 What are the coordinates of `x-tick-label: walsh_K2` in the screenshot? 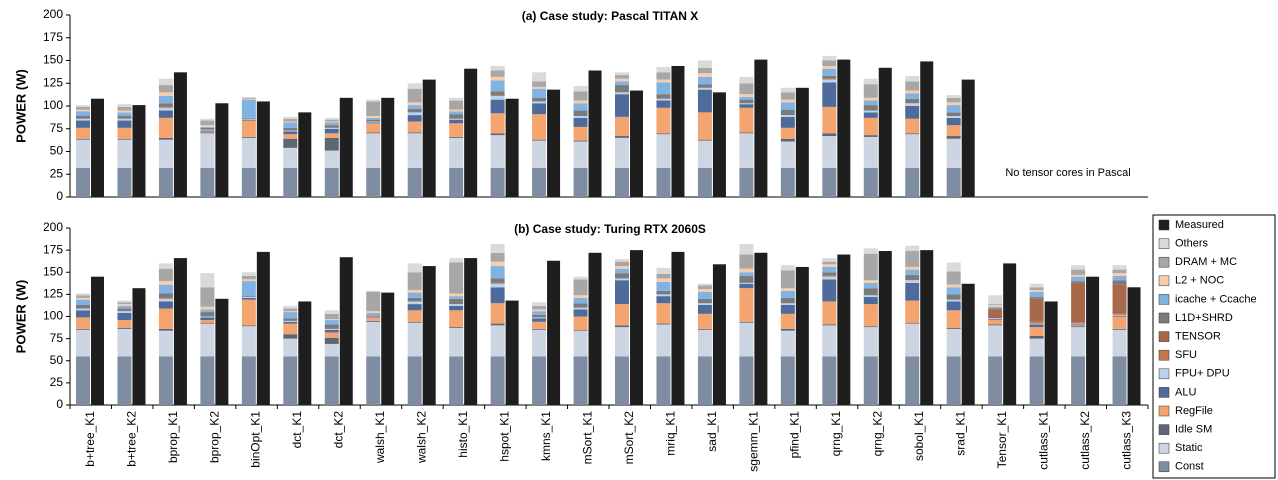 It's located at (422, 437).